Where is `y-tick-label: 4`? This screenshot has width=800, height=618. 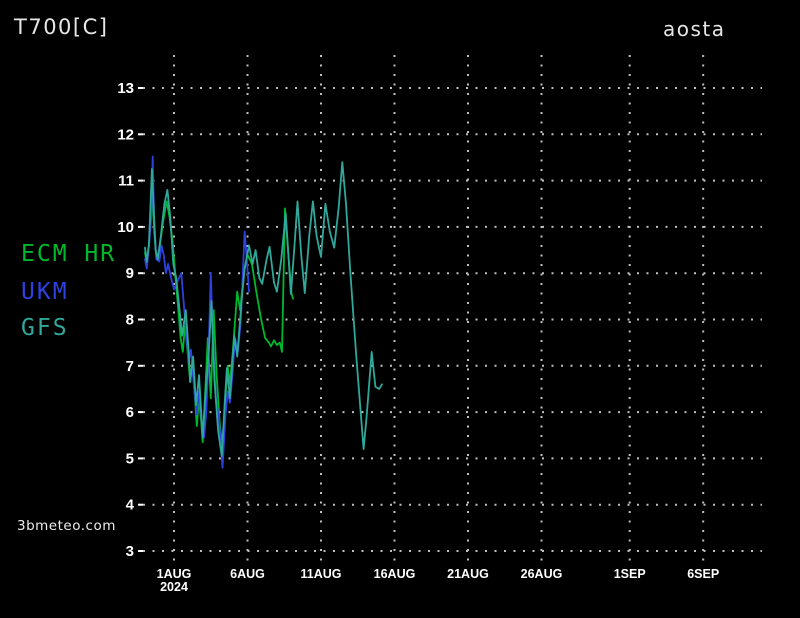 y-tick-label: 4 is located at coordinates (130, 505).